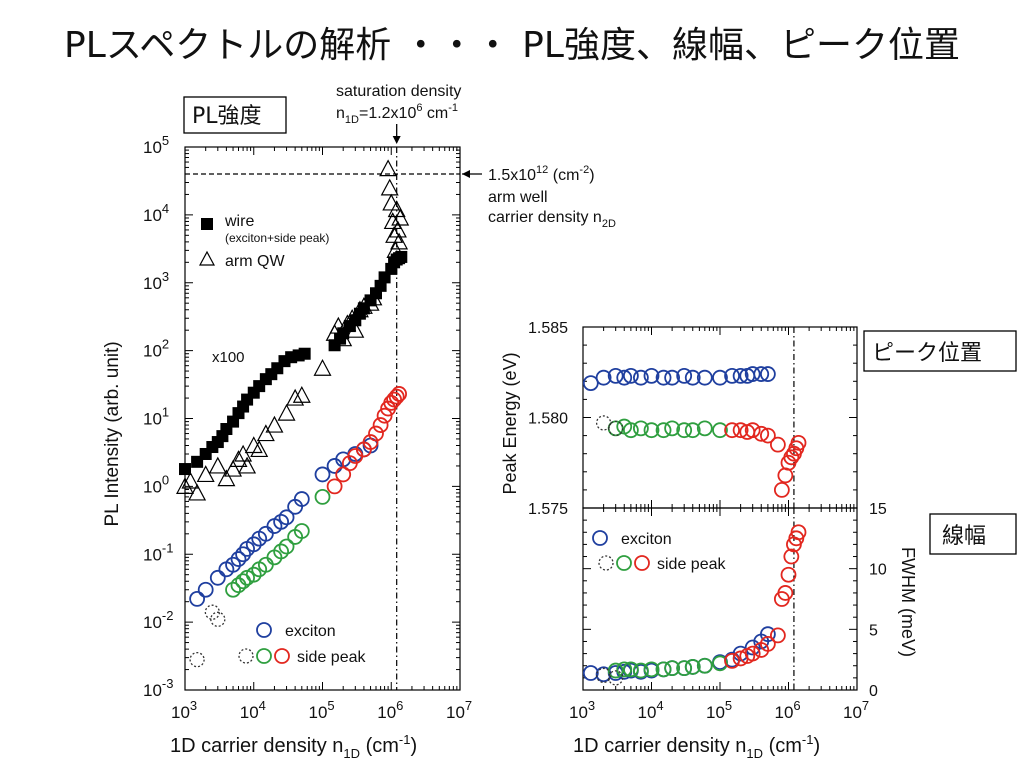  I want to click on legend-wire-note: (exciton+side peak), so click(277, 238).